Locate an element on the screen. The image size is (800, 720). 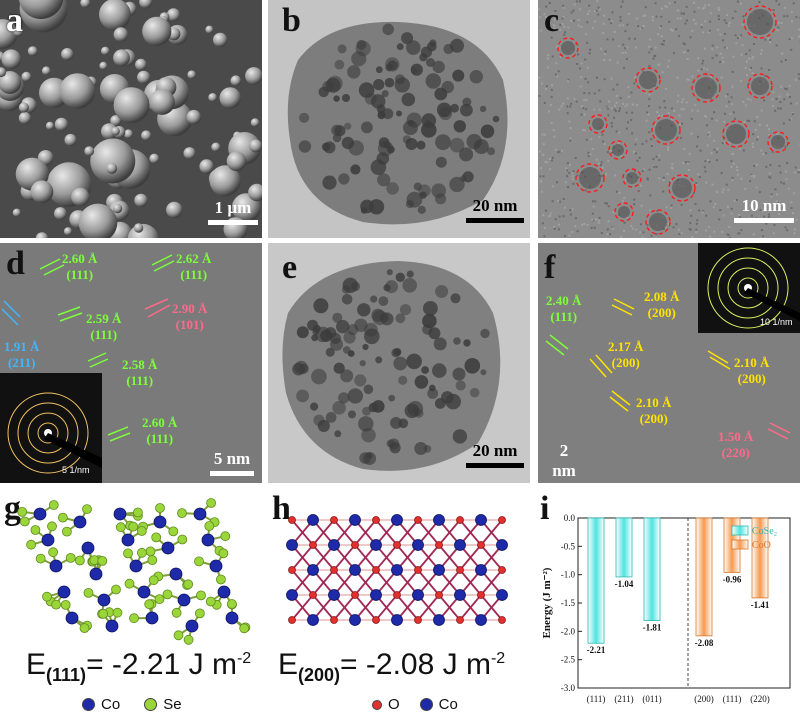
hrtem-c is located at coordinates (669, 119).